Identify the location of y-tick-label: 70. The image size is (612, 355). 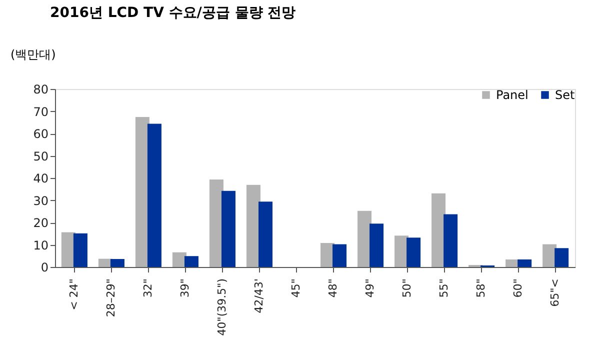
(40, 111).